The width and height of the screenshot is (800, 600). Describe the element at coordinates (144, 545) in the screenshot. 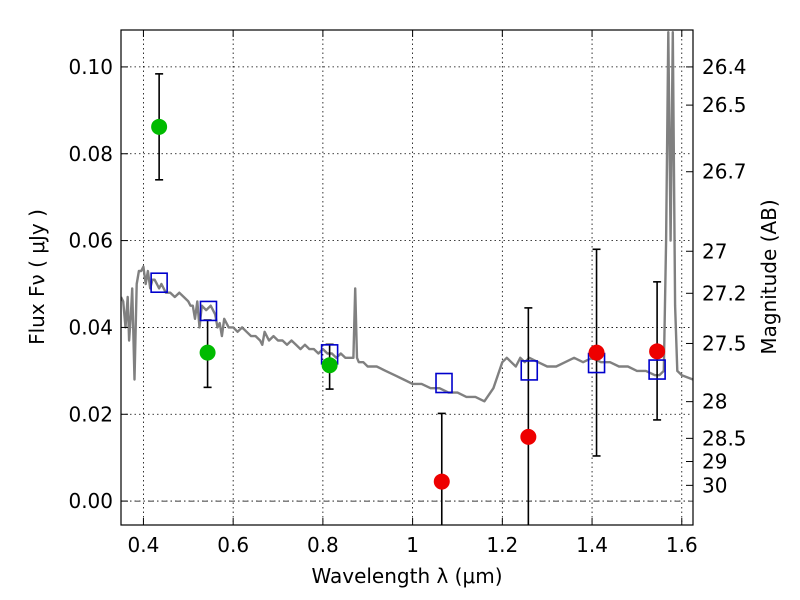

I see `x-tick-label: 0.4` at that location.